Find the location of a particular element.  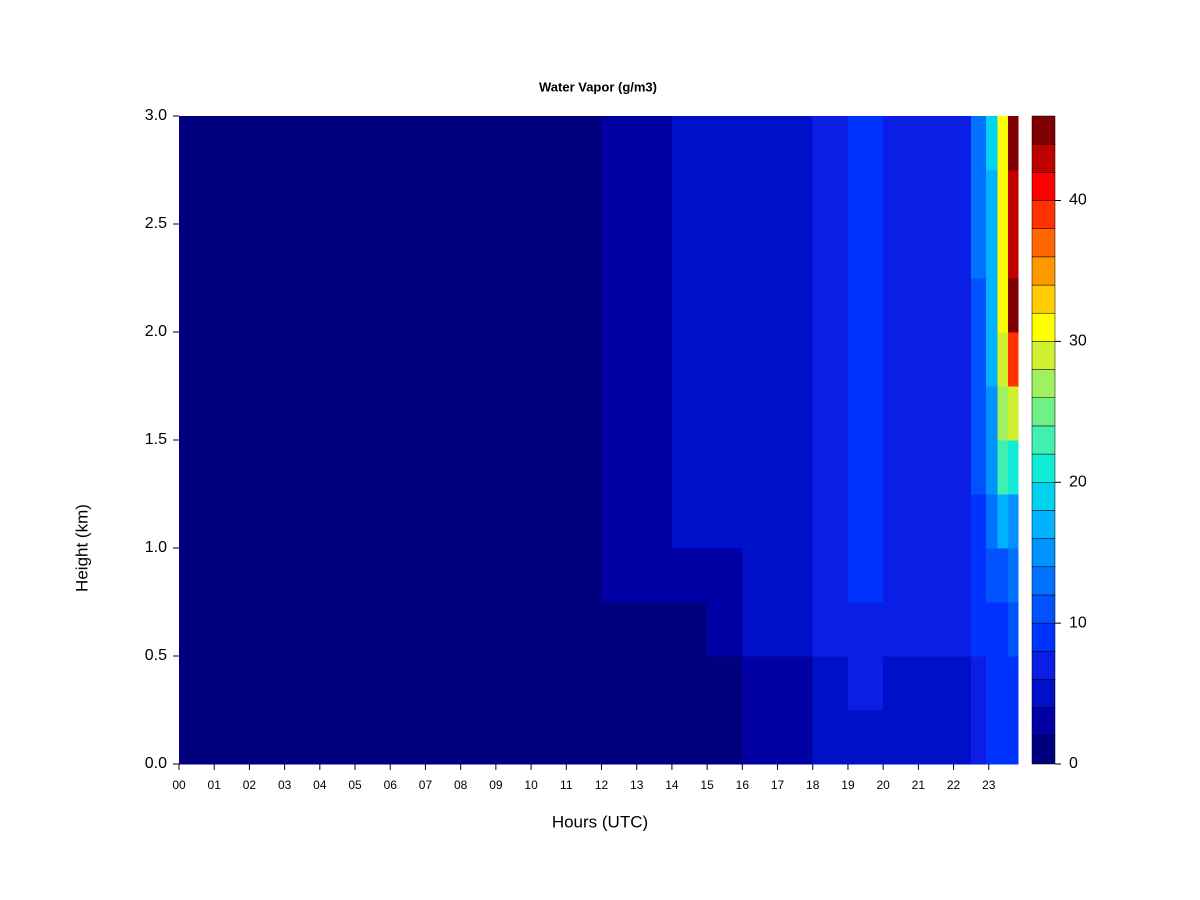

x-tick-label: 03 is located at coordinates (285, 785).